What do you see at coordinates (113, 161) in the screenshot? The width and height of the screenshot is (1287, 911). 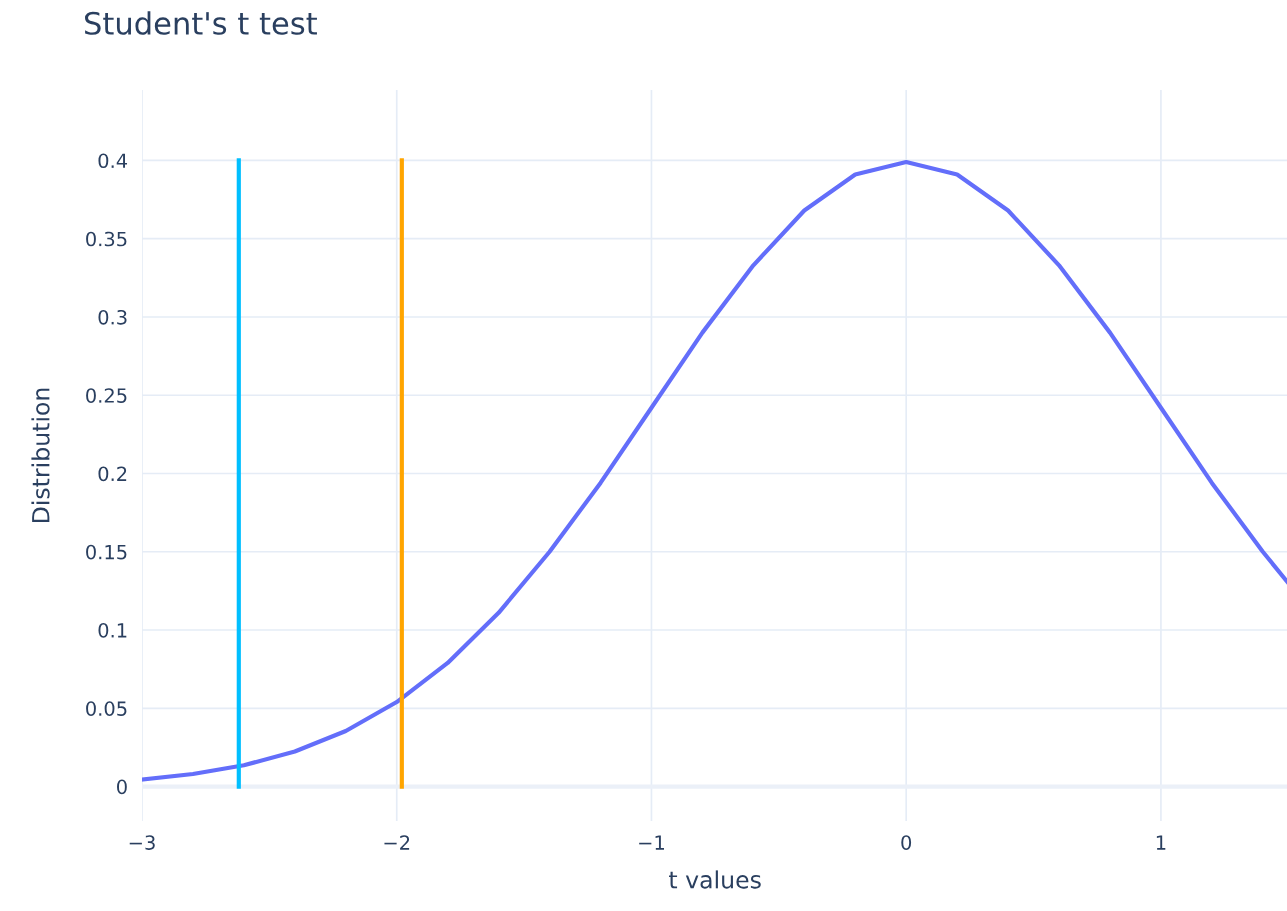 I see `y-tick-label: 0.4` at bounding box center [113, 161].